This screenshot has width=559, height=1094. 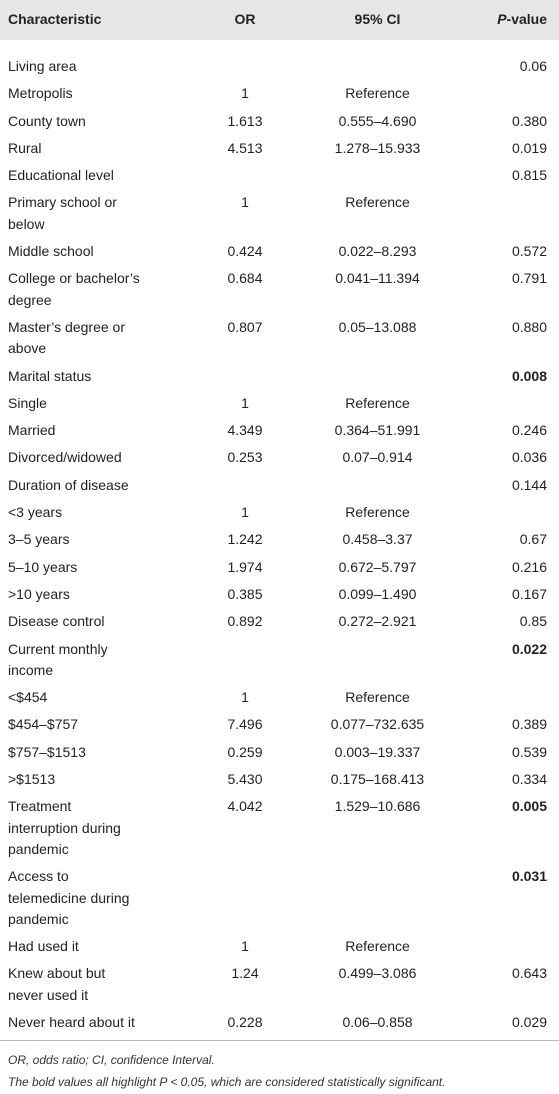 What do you see at coordinates (279, 567) in the screenshot?
I see `table-row: 5–10 years 1.974 0.672–5.797 0.216` at bounding box center [279, 567].